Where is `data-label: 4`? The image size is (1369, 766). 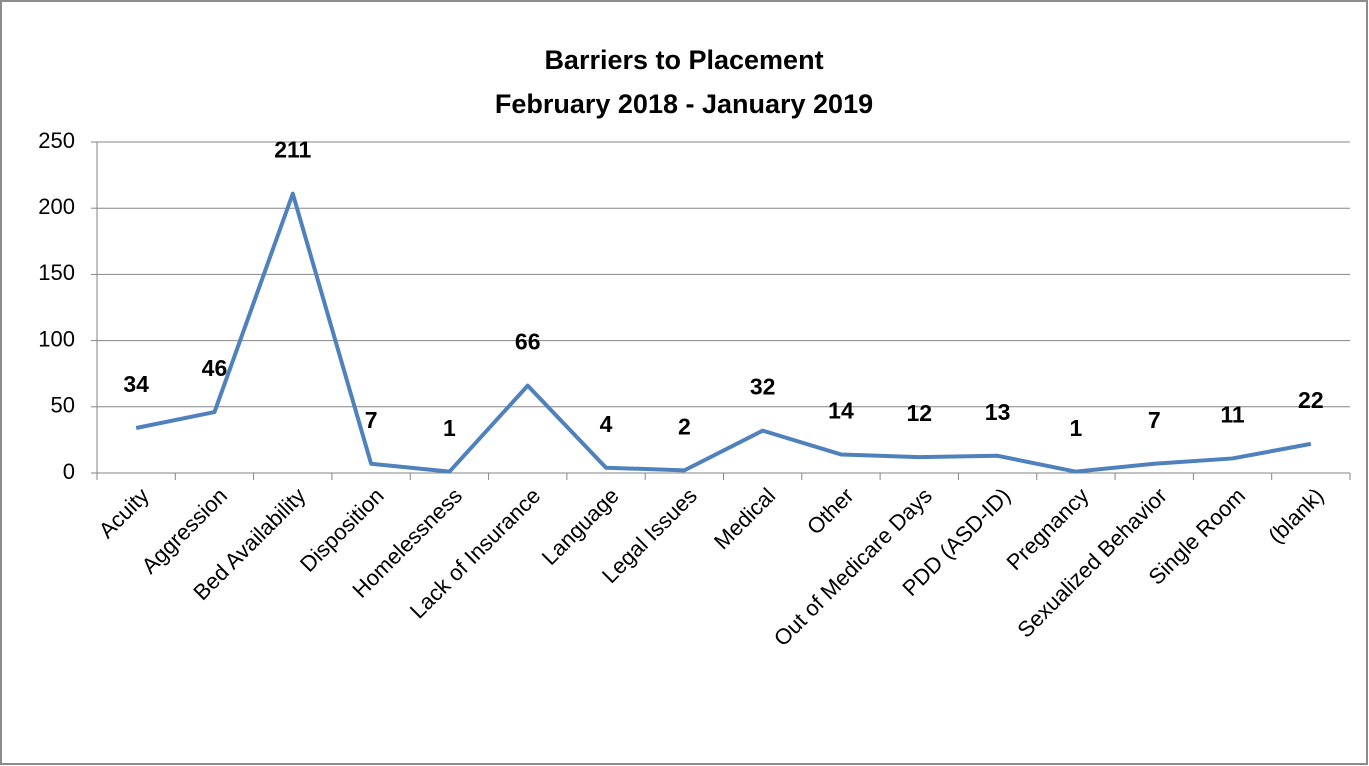 data-label: 4 is located at coordinates (606, 424).